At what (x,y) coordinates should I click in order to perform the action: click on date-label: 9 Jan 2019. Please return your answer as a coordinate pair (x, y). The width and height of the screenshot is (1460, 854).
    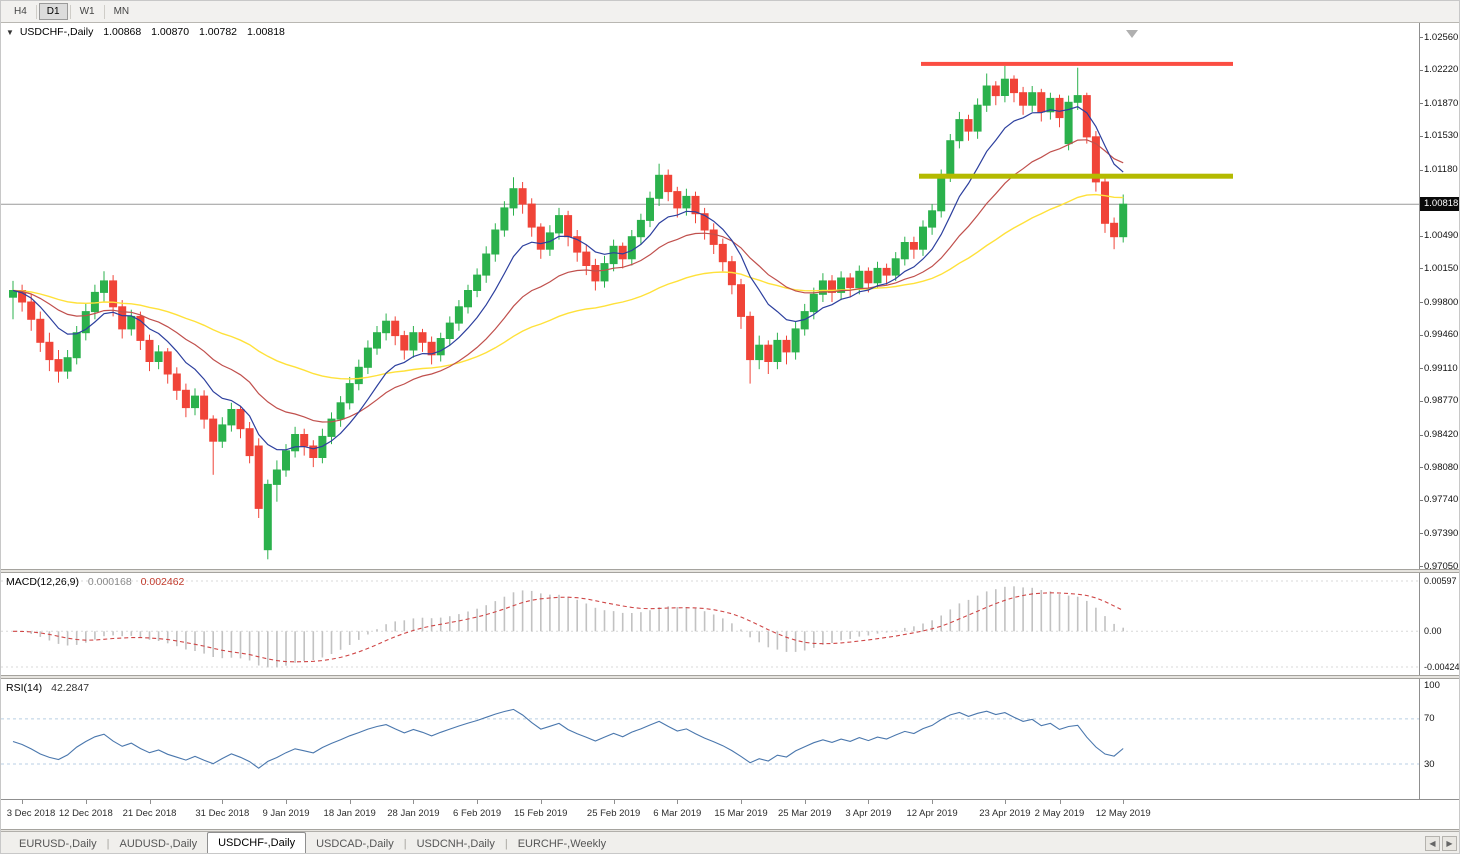
    Looking at the image, I should click on (286, 813).